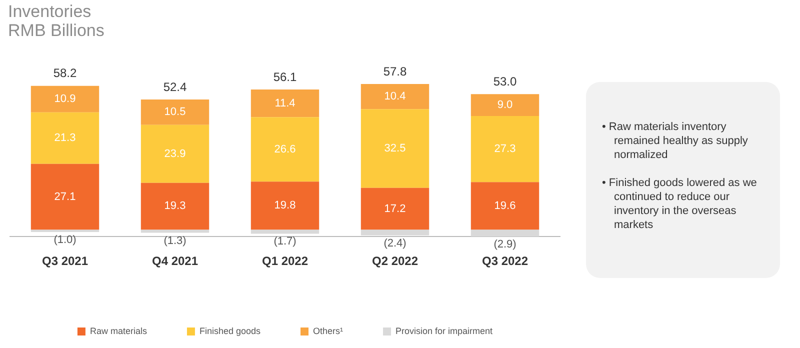  I want to click on data-label: 11.4, so click(285, 103).